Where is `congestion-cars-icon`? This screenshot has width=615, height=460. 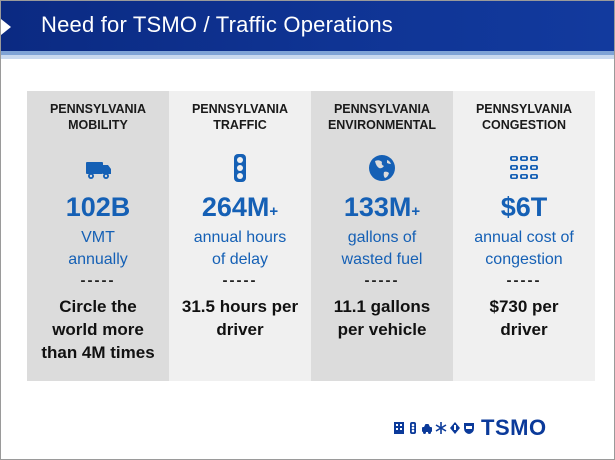
congestion-cars-icon is located at coordinates (524, 167).